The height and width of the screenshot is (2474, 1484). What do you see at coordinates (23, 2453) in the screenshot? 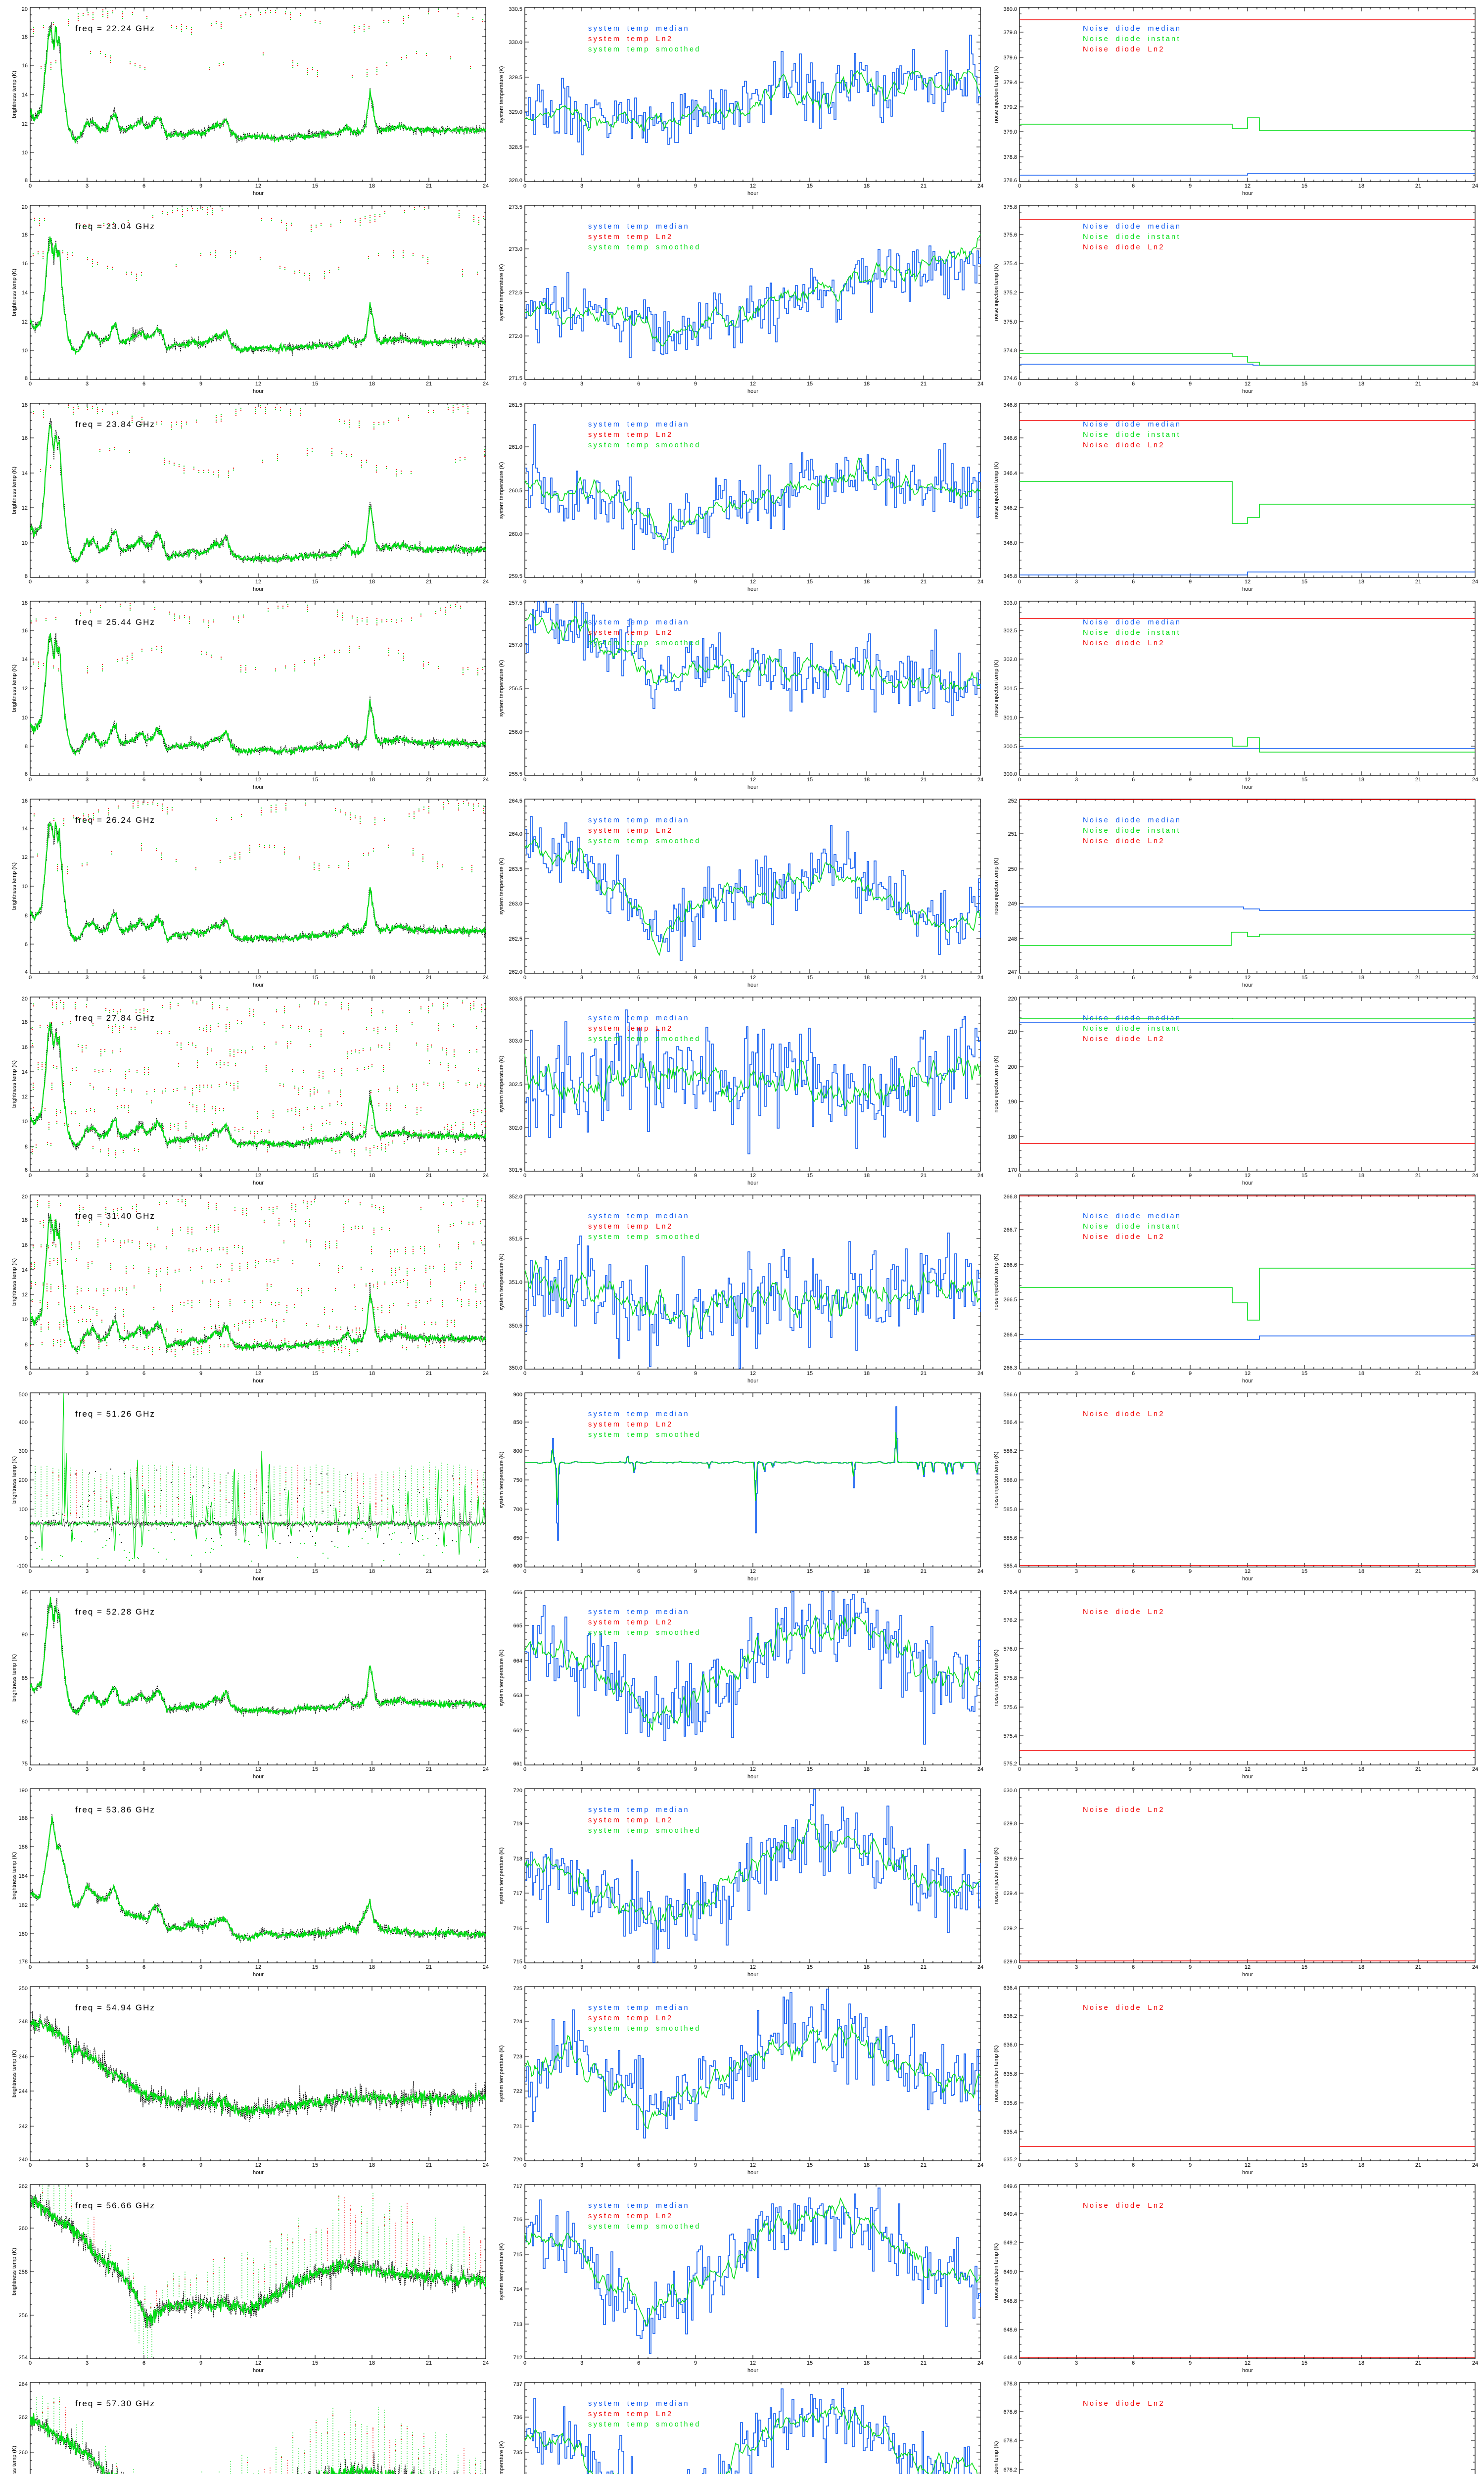
I see `svg-text: 260` at bounding box center [23, 2453].